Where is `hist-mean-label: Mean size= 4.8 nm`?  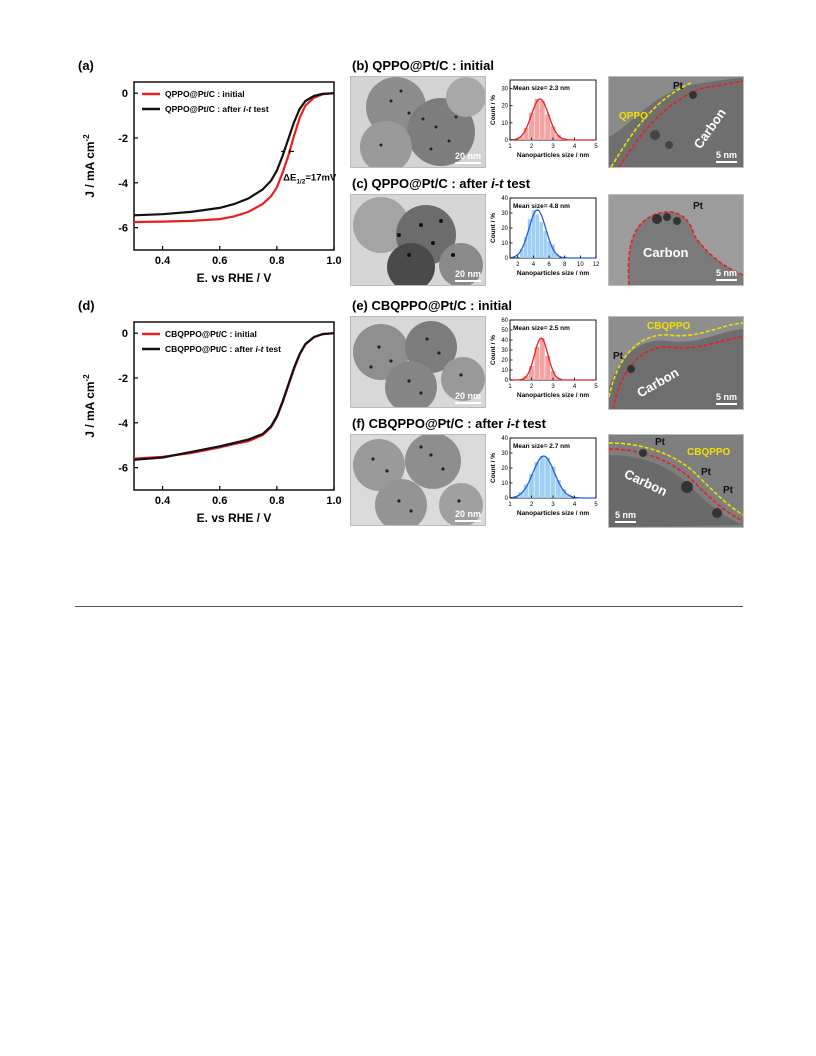
hist-mean-label: Mean size= 4.8 nm is located at coordinates (541, 206).